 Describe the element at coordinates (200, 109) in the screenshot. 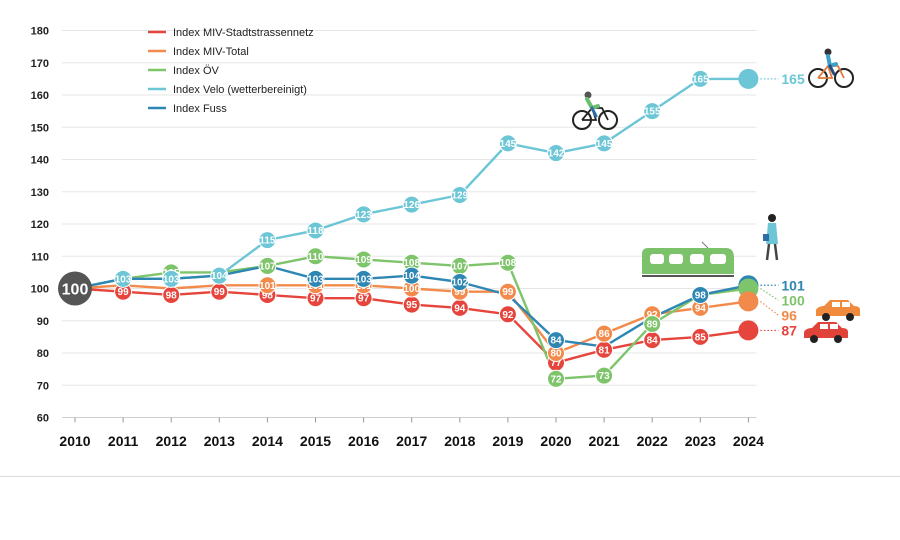

I see `legend-entry: Index Fuss` at that location.